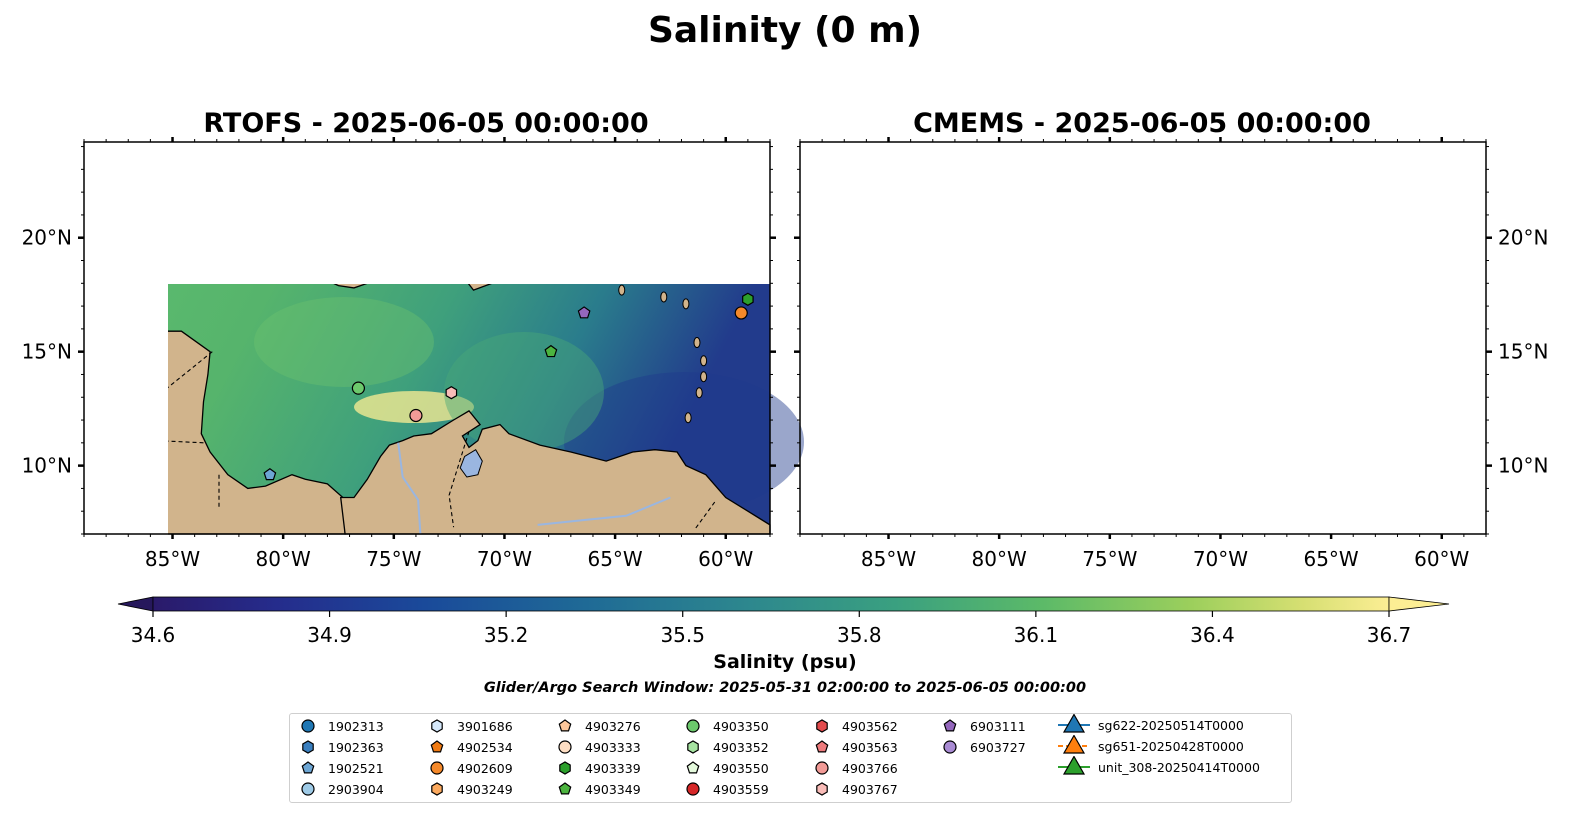 This screenshot has width=1577, height=827. What do you see at coordinates (1523, 466) in the screenshot?
I see `lat-tick-label: 10°N` at bounding box center [1523, 466].